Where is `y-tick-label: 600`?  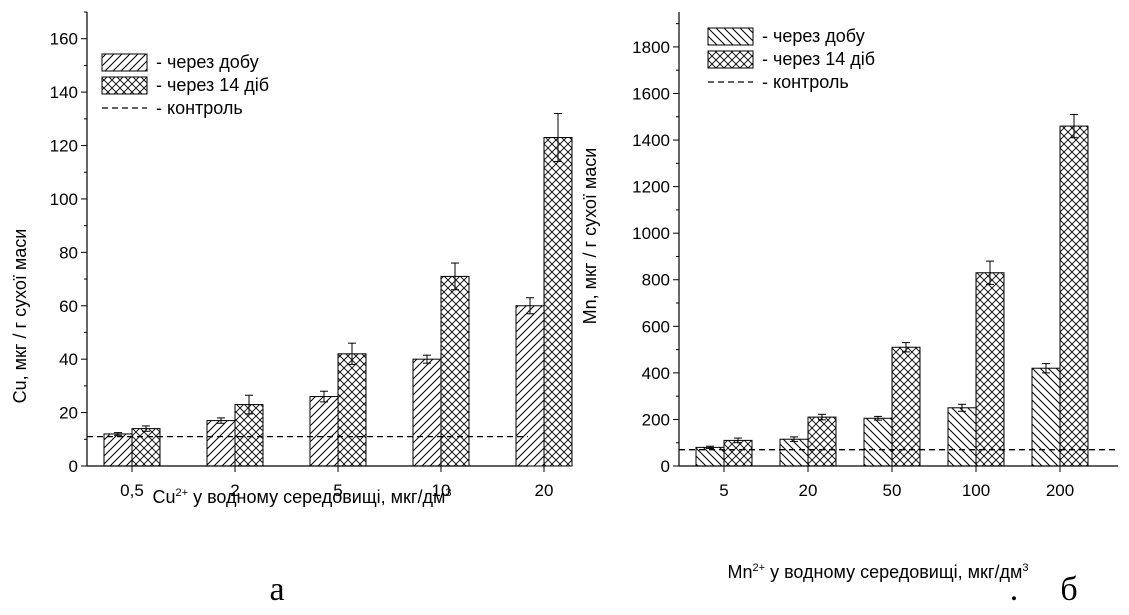 y-tick-label: 600 is located at coordinates (656, 326).